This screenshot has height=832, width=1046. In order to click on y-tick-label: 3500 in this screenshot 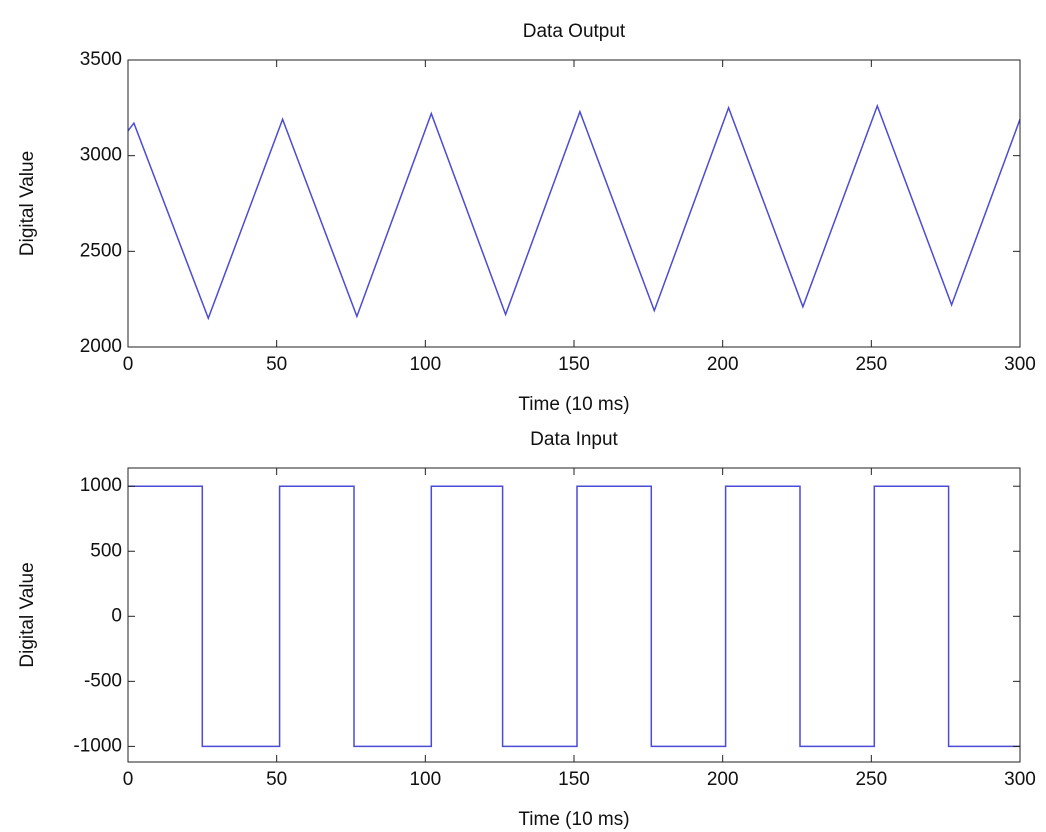, I will do `click(101, 59)`.